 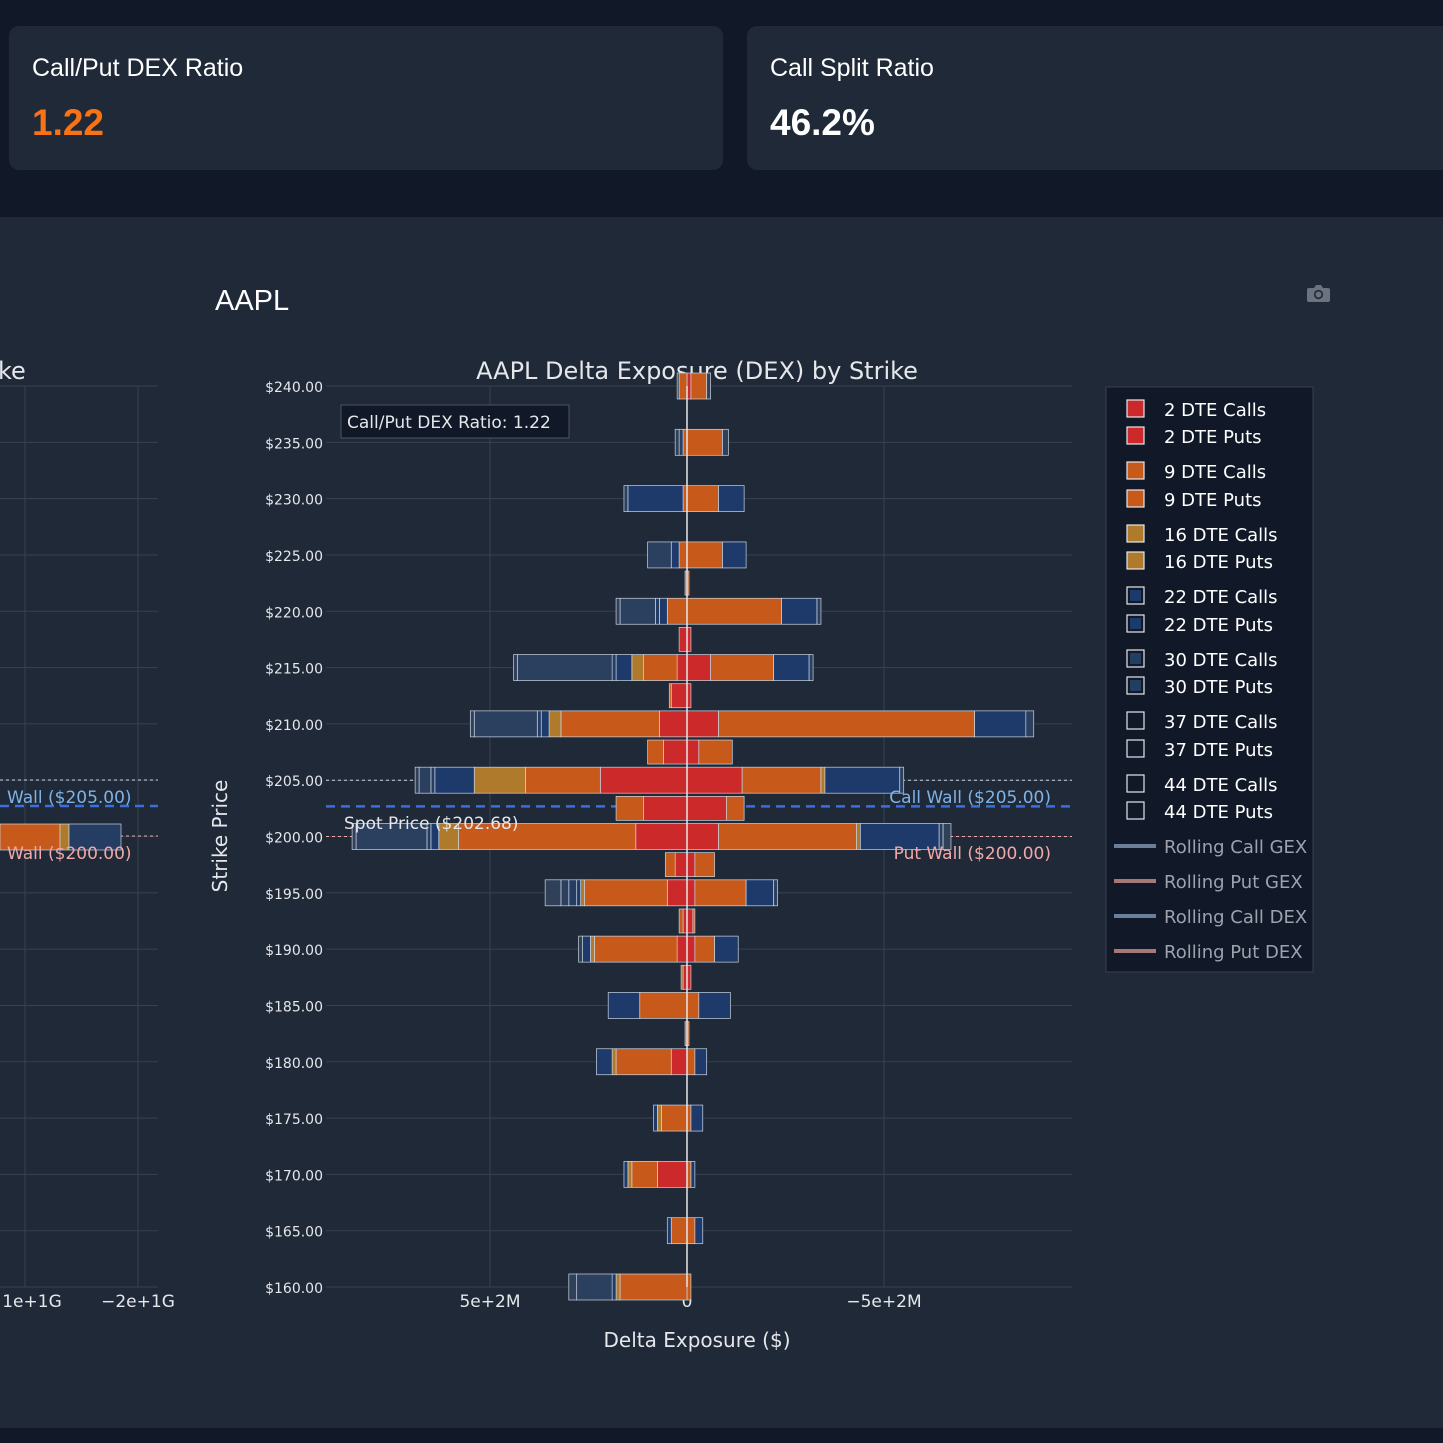 I want to click on card-title: Call/Put DEX Ratio, so click(x=138, y=68).